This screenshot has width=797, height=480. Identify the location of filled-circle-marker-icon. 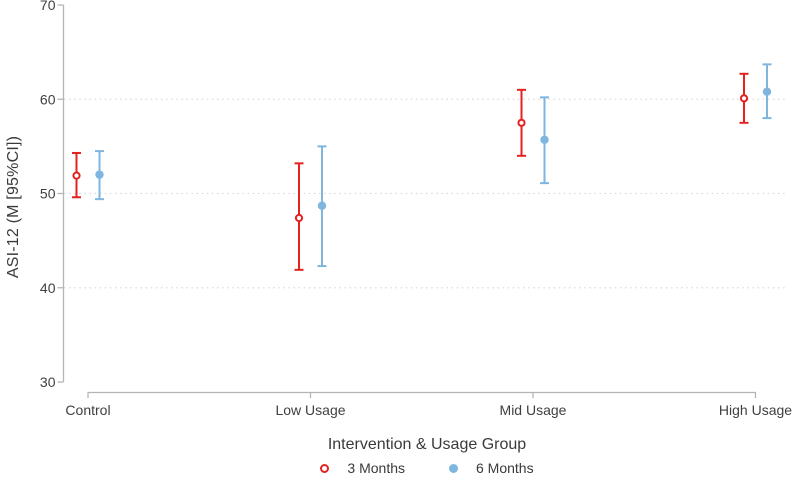
(453, 468).